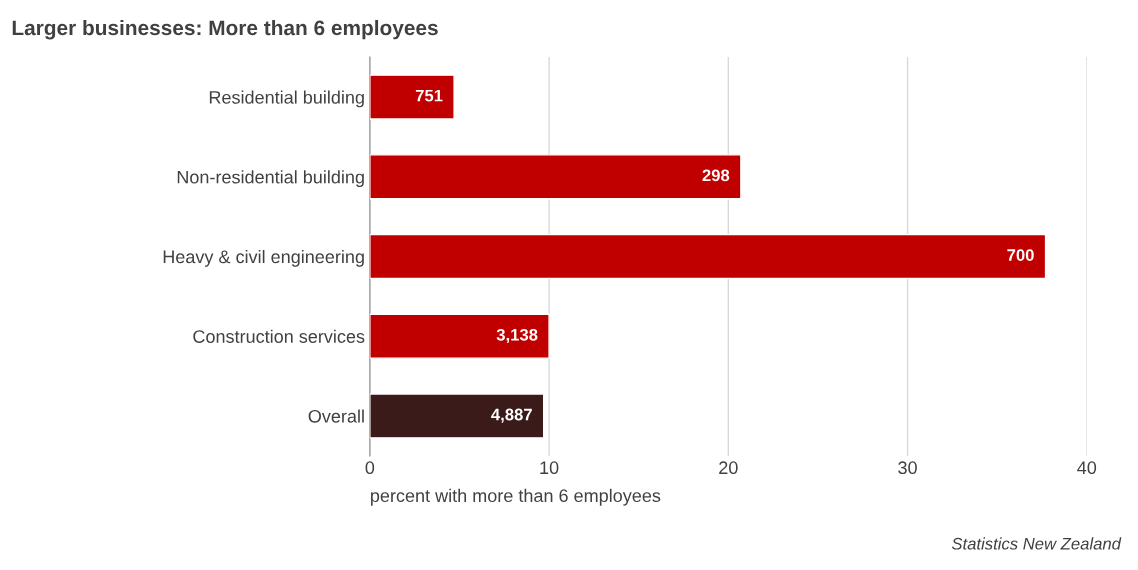 This screenshot has width=1138, height=570. Describe the element at coordinates (370, 468) in the screenshot. I see `x-tick-label: 0` at that location.